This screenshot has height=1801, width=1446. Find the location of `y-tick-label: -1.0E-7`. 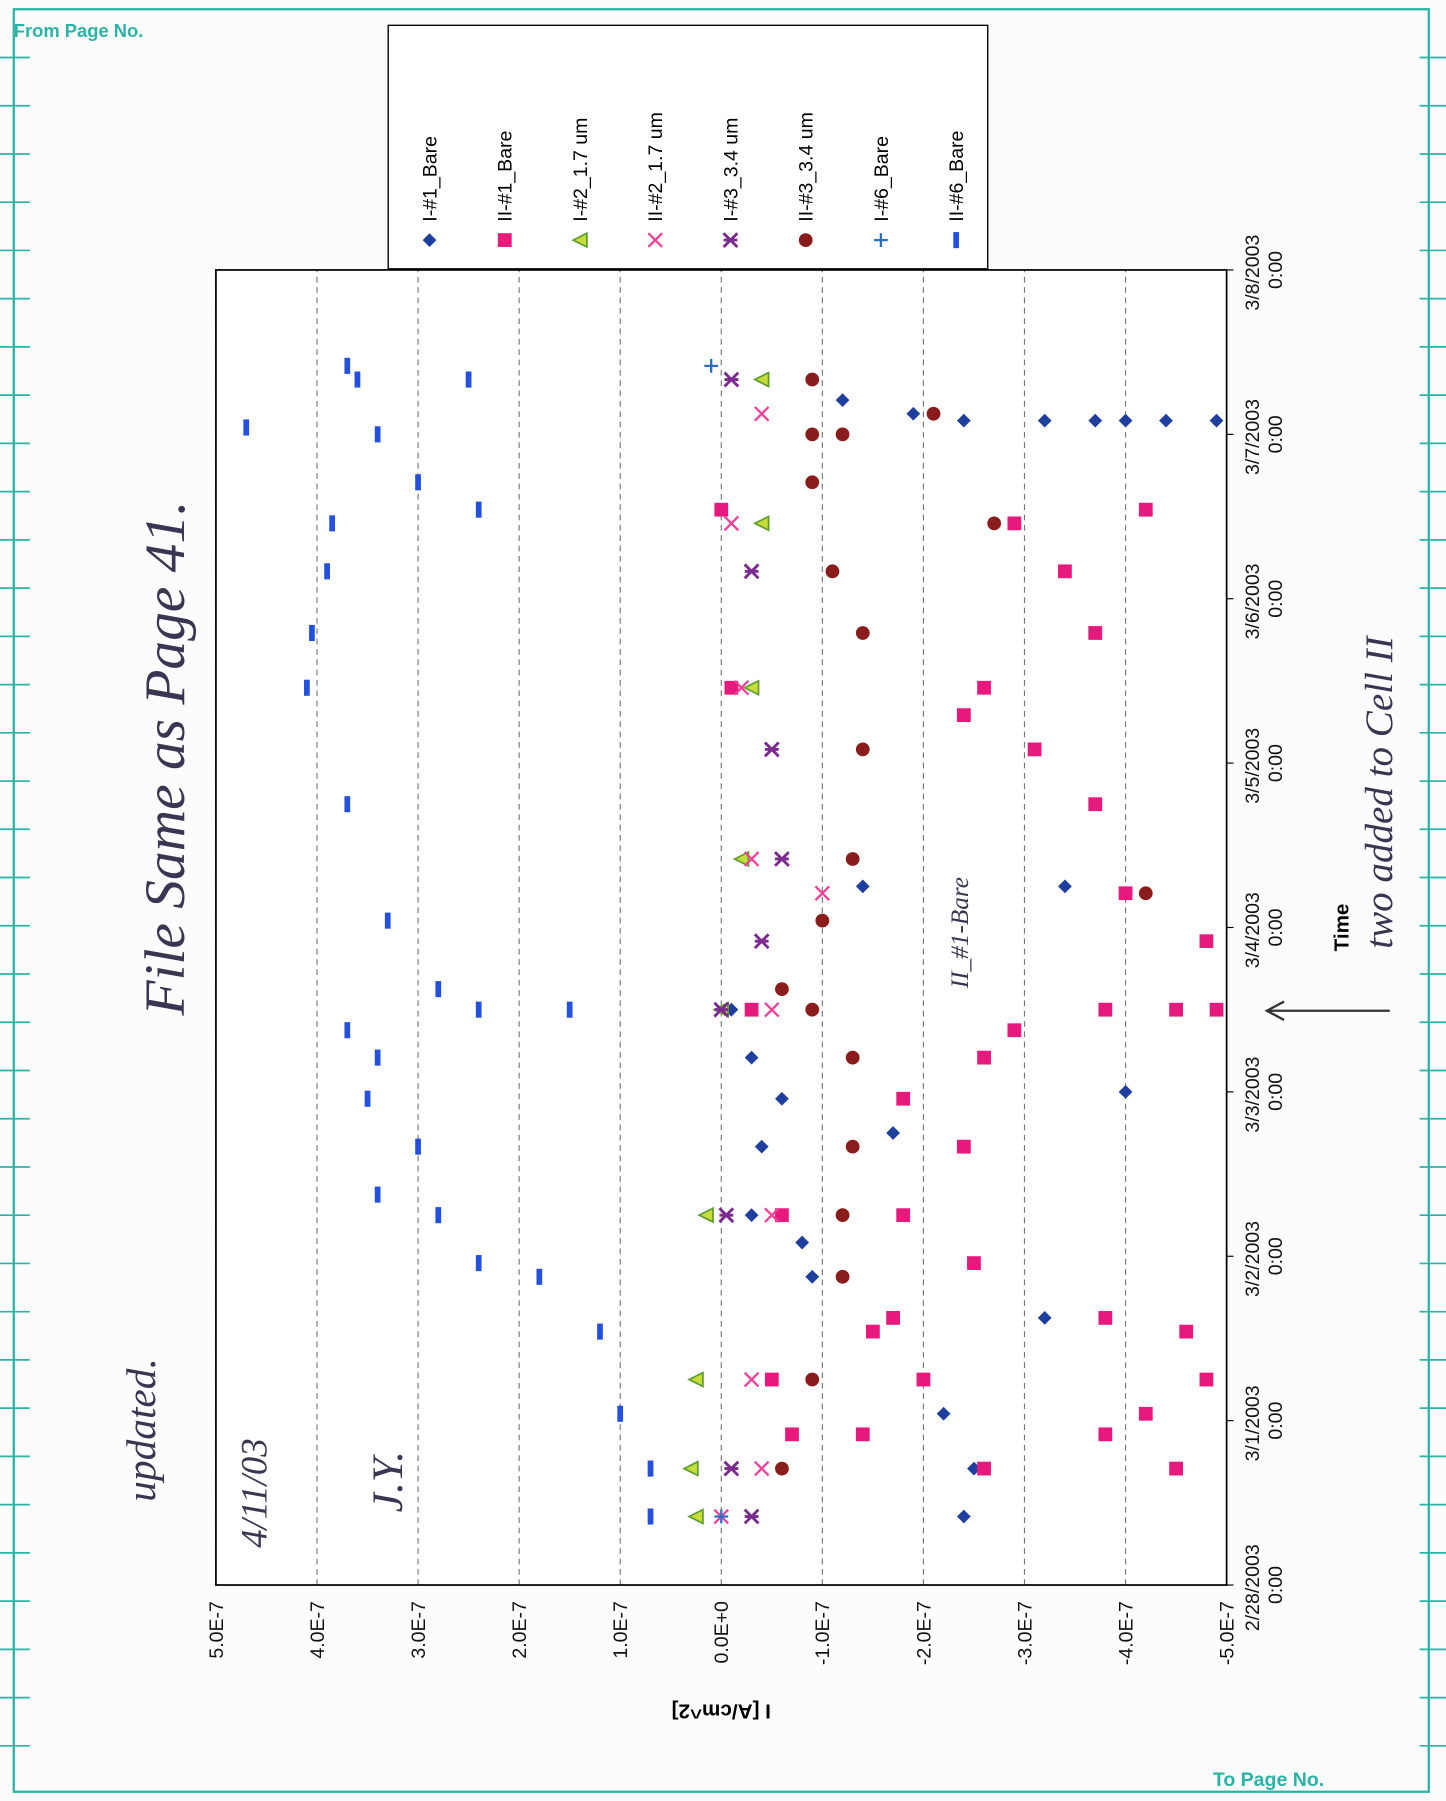

y-tick-label: -1.0E-7 is located at coordinates (823, 1633).